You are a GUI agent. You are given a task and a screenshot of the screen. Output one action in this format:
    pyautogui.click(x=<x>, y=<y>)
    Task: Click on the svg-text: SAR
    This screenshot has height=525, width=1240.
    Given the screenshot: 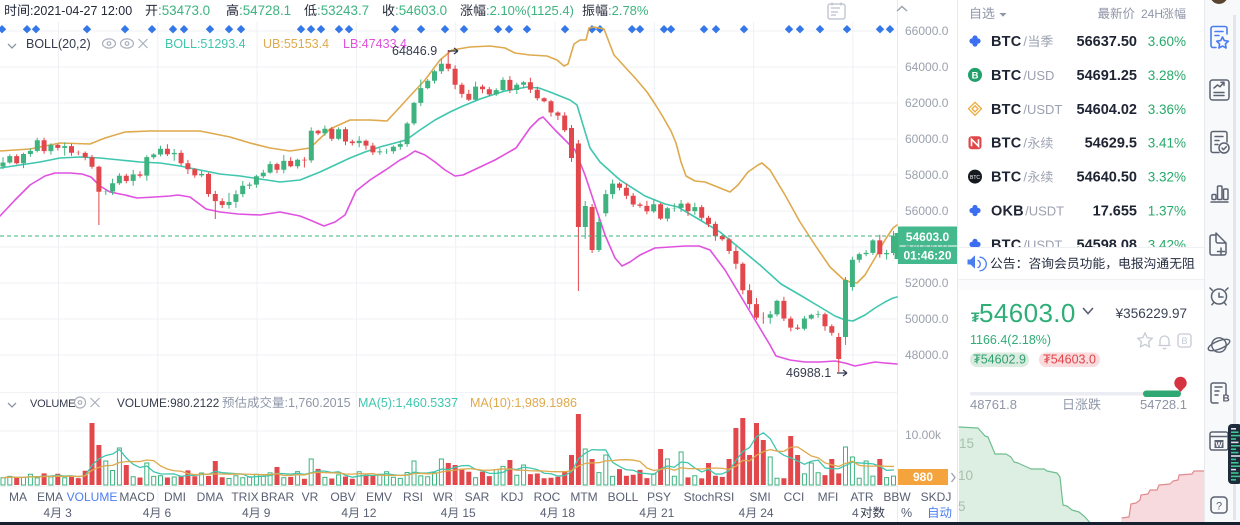 What is the action you would take?
    pyautogui.click(x=477, y=497)
    